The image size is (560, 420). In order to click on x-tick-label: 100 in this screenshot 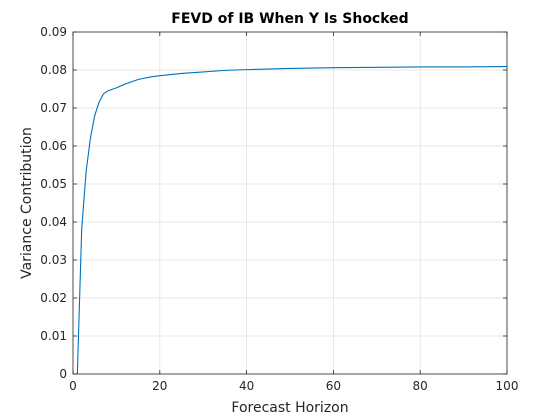, I will do `click(507, 386)`.